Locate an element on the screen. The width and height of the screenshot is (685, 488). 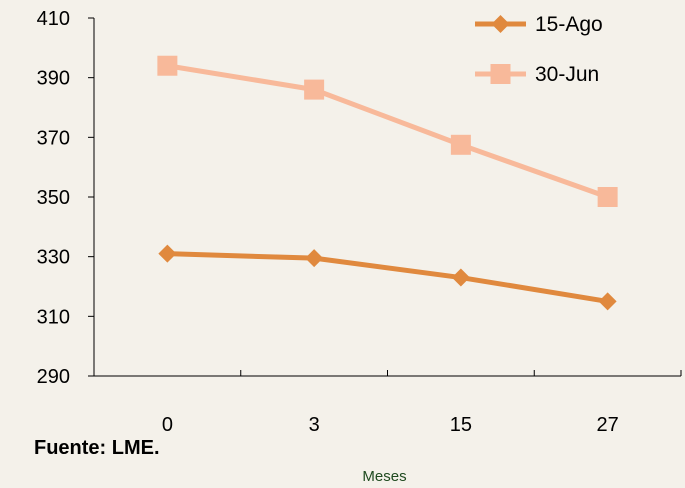
legend-entry: 15-Ago is located at coordinates (539, 24).